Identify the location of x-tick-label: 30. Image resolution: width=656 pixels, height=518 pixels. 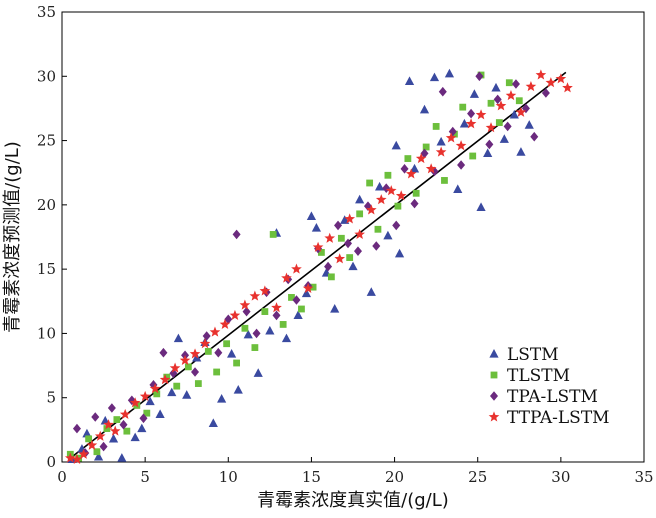
(560, 477).